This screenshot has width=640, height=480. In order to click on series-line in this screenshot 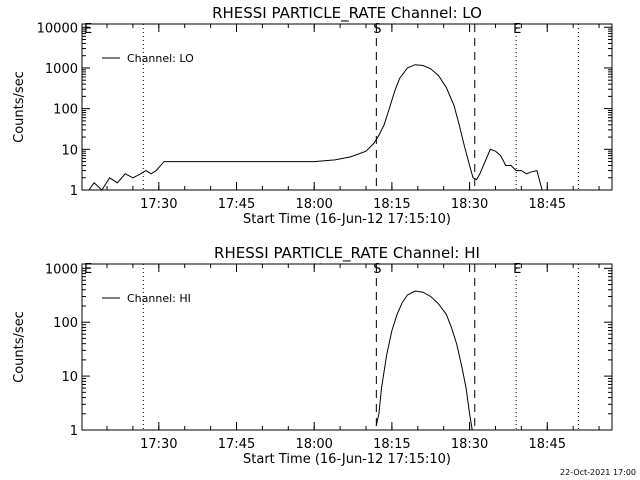, I will do `click(424, 360)`.